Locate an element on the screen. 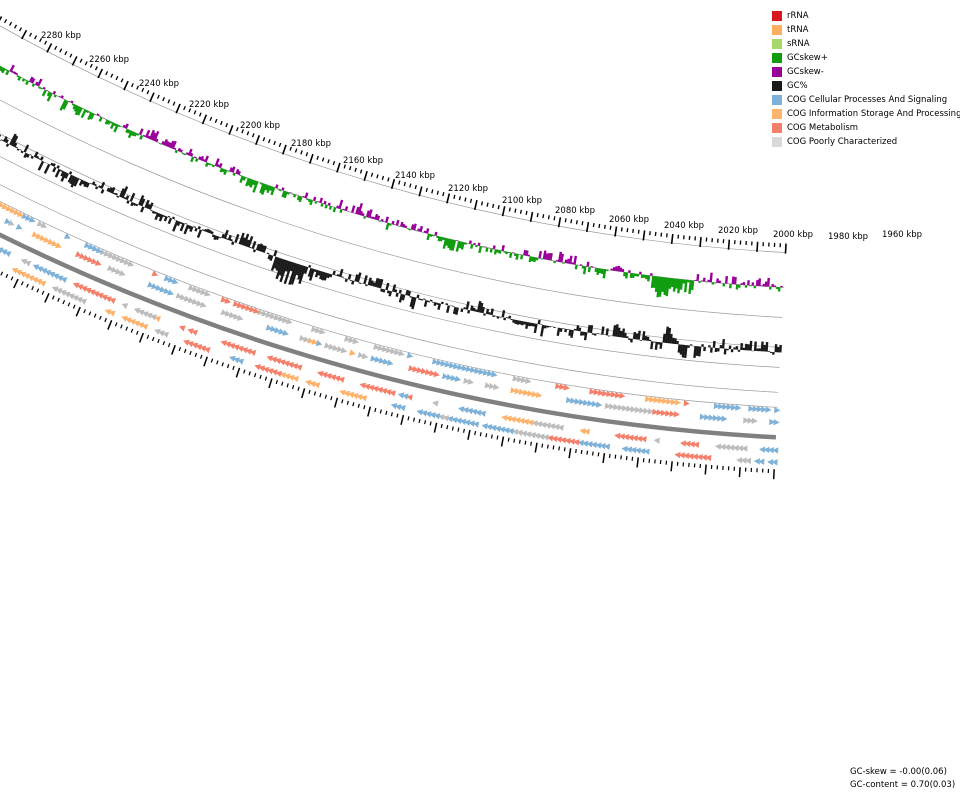 The image size is (960, 800). scale-tick-label: 2100 kbp is located at coordinates (522, 201).